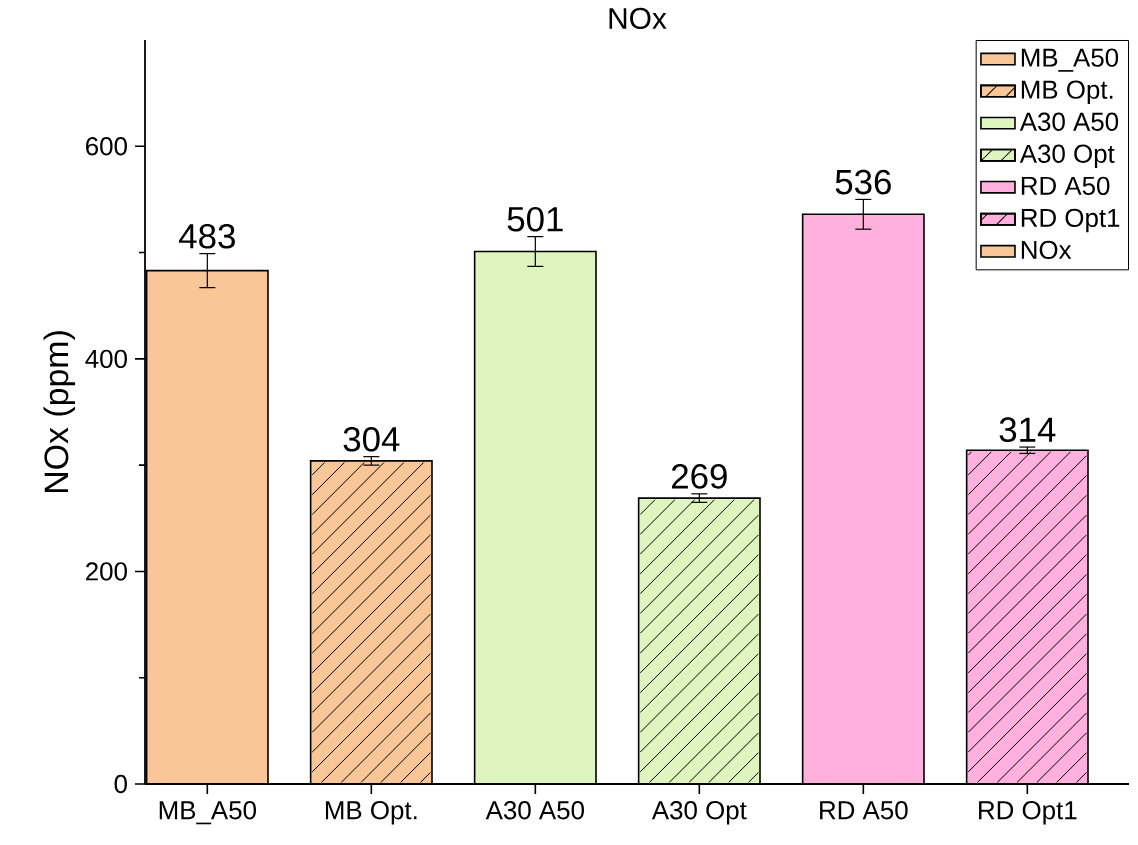 This screenshot has height=845, width=1138. What do you see at coordinates (59, 412) in the screenshot?
I see `y-axis-title: NOx (ppm)` at bounding box center [59, 412].